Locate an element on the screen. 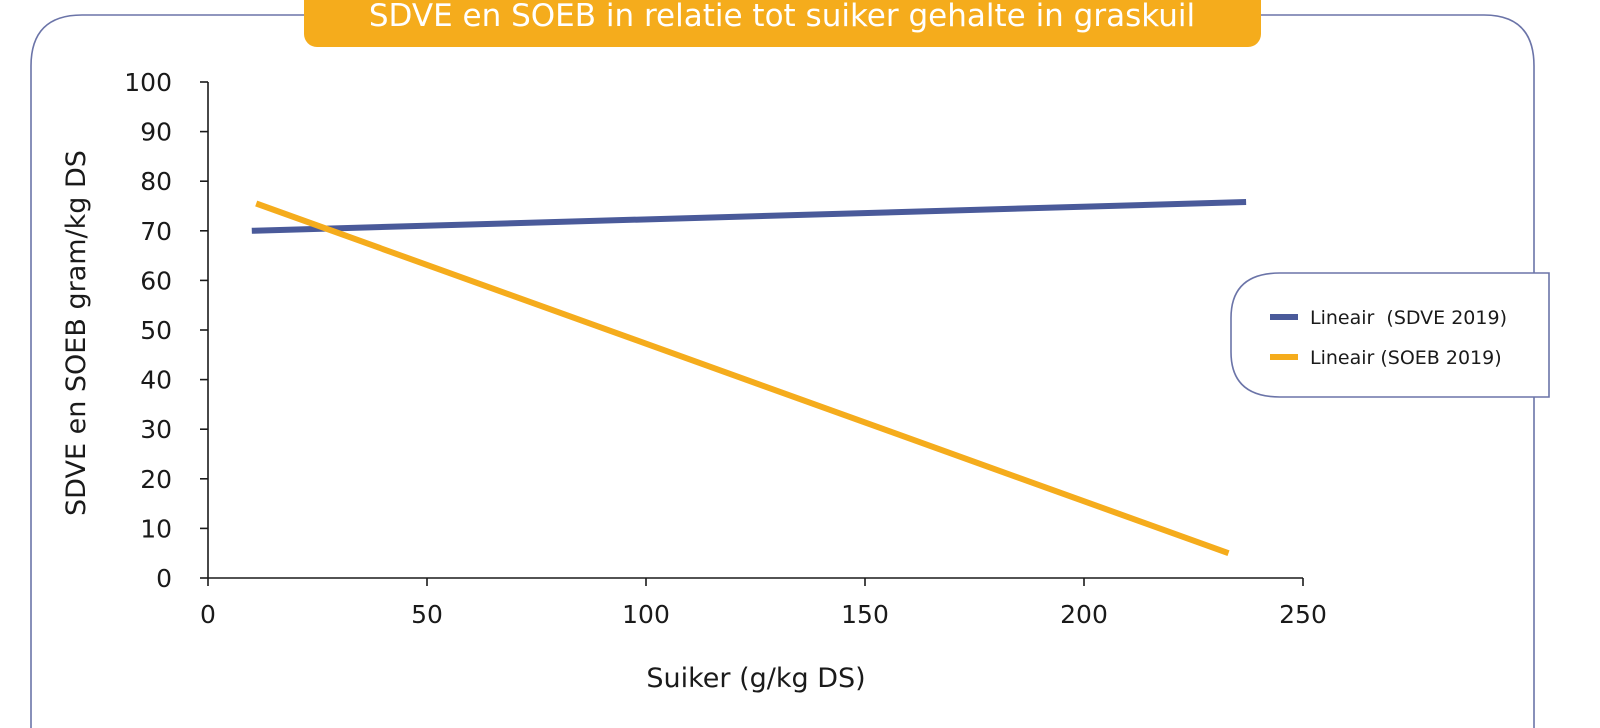 Image resolution: width=1600 pixels, height=728 pixels. legend: Lineair (SDVE 2019) Lineair (SOEB 2019) is located at coordinates (1390, 335).